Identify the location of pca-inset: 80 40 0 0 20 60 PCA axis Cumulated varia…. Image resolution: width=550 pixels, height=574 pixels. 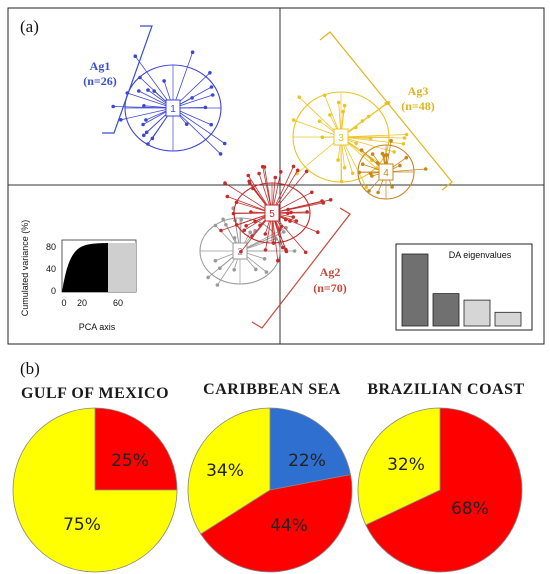
(81, 277).